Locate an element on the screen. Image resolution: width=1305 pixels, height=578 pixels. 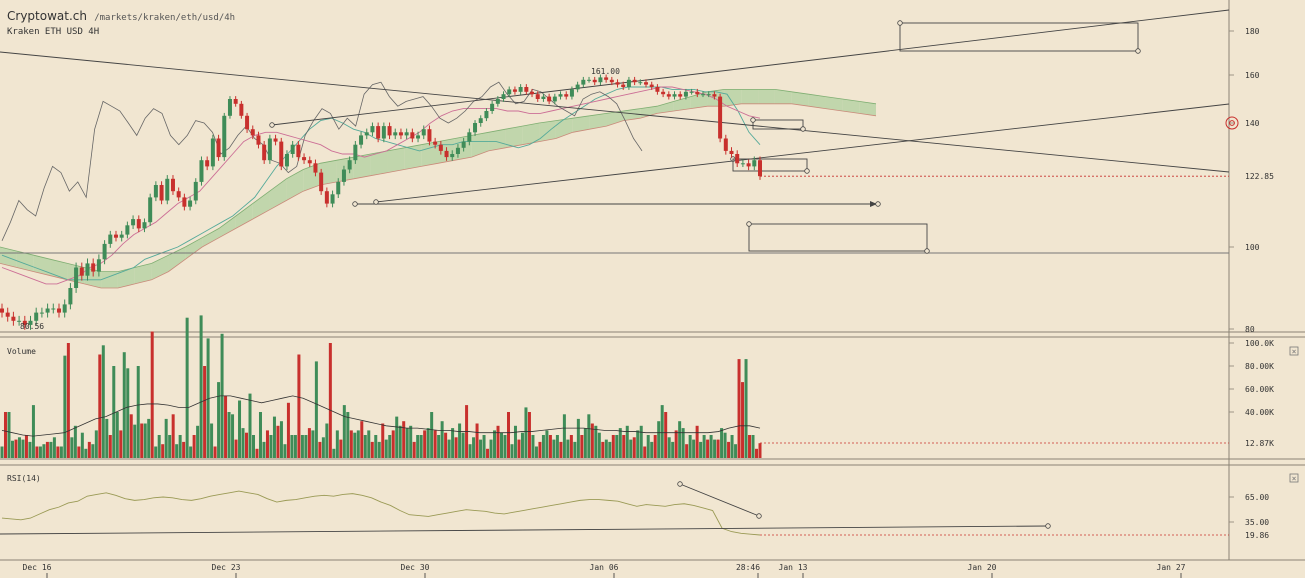
price-tick-label: 180 is located at coordinates (1252, 31).